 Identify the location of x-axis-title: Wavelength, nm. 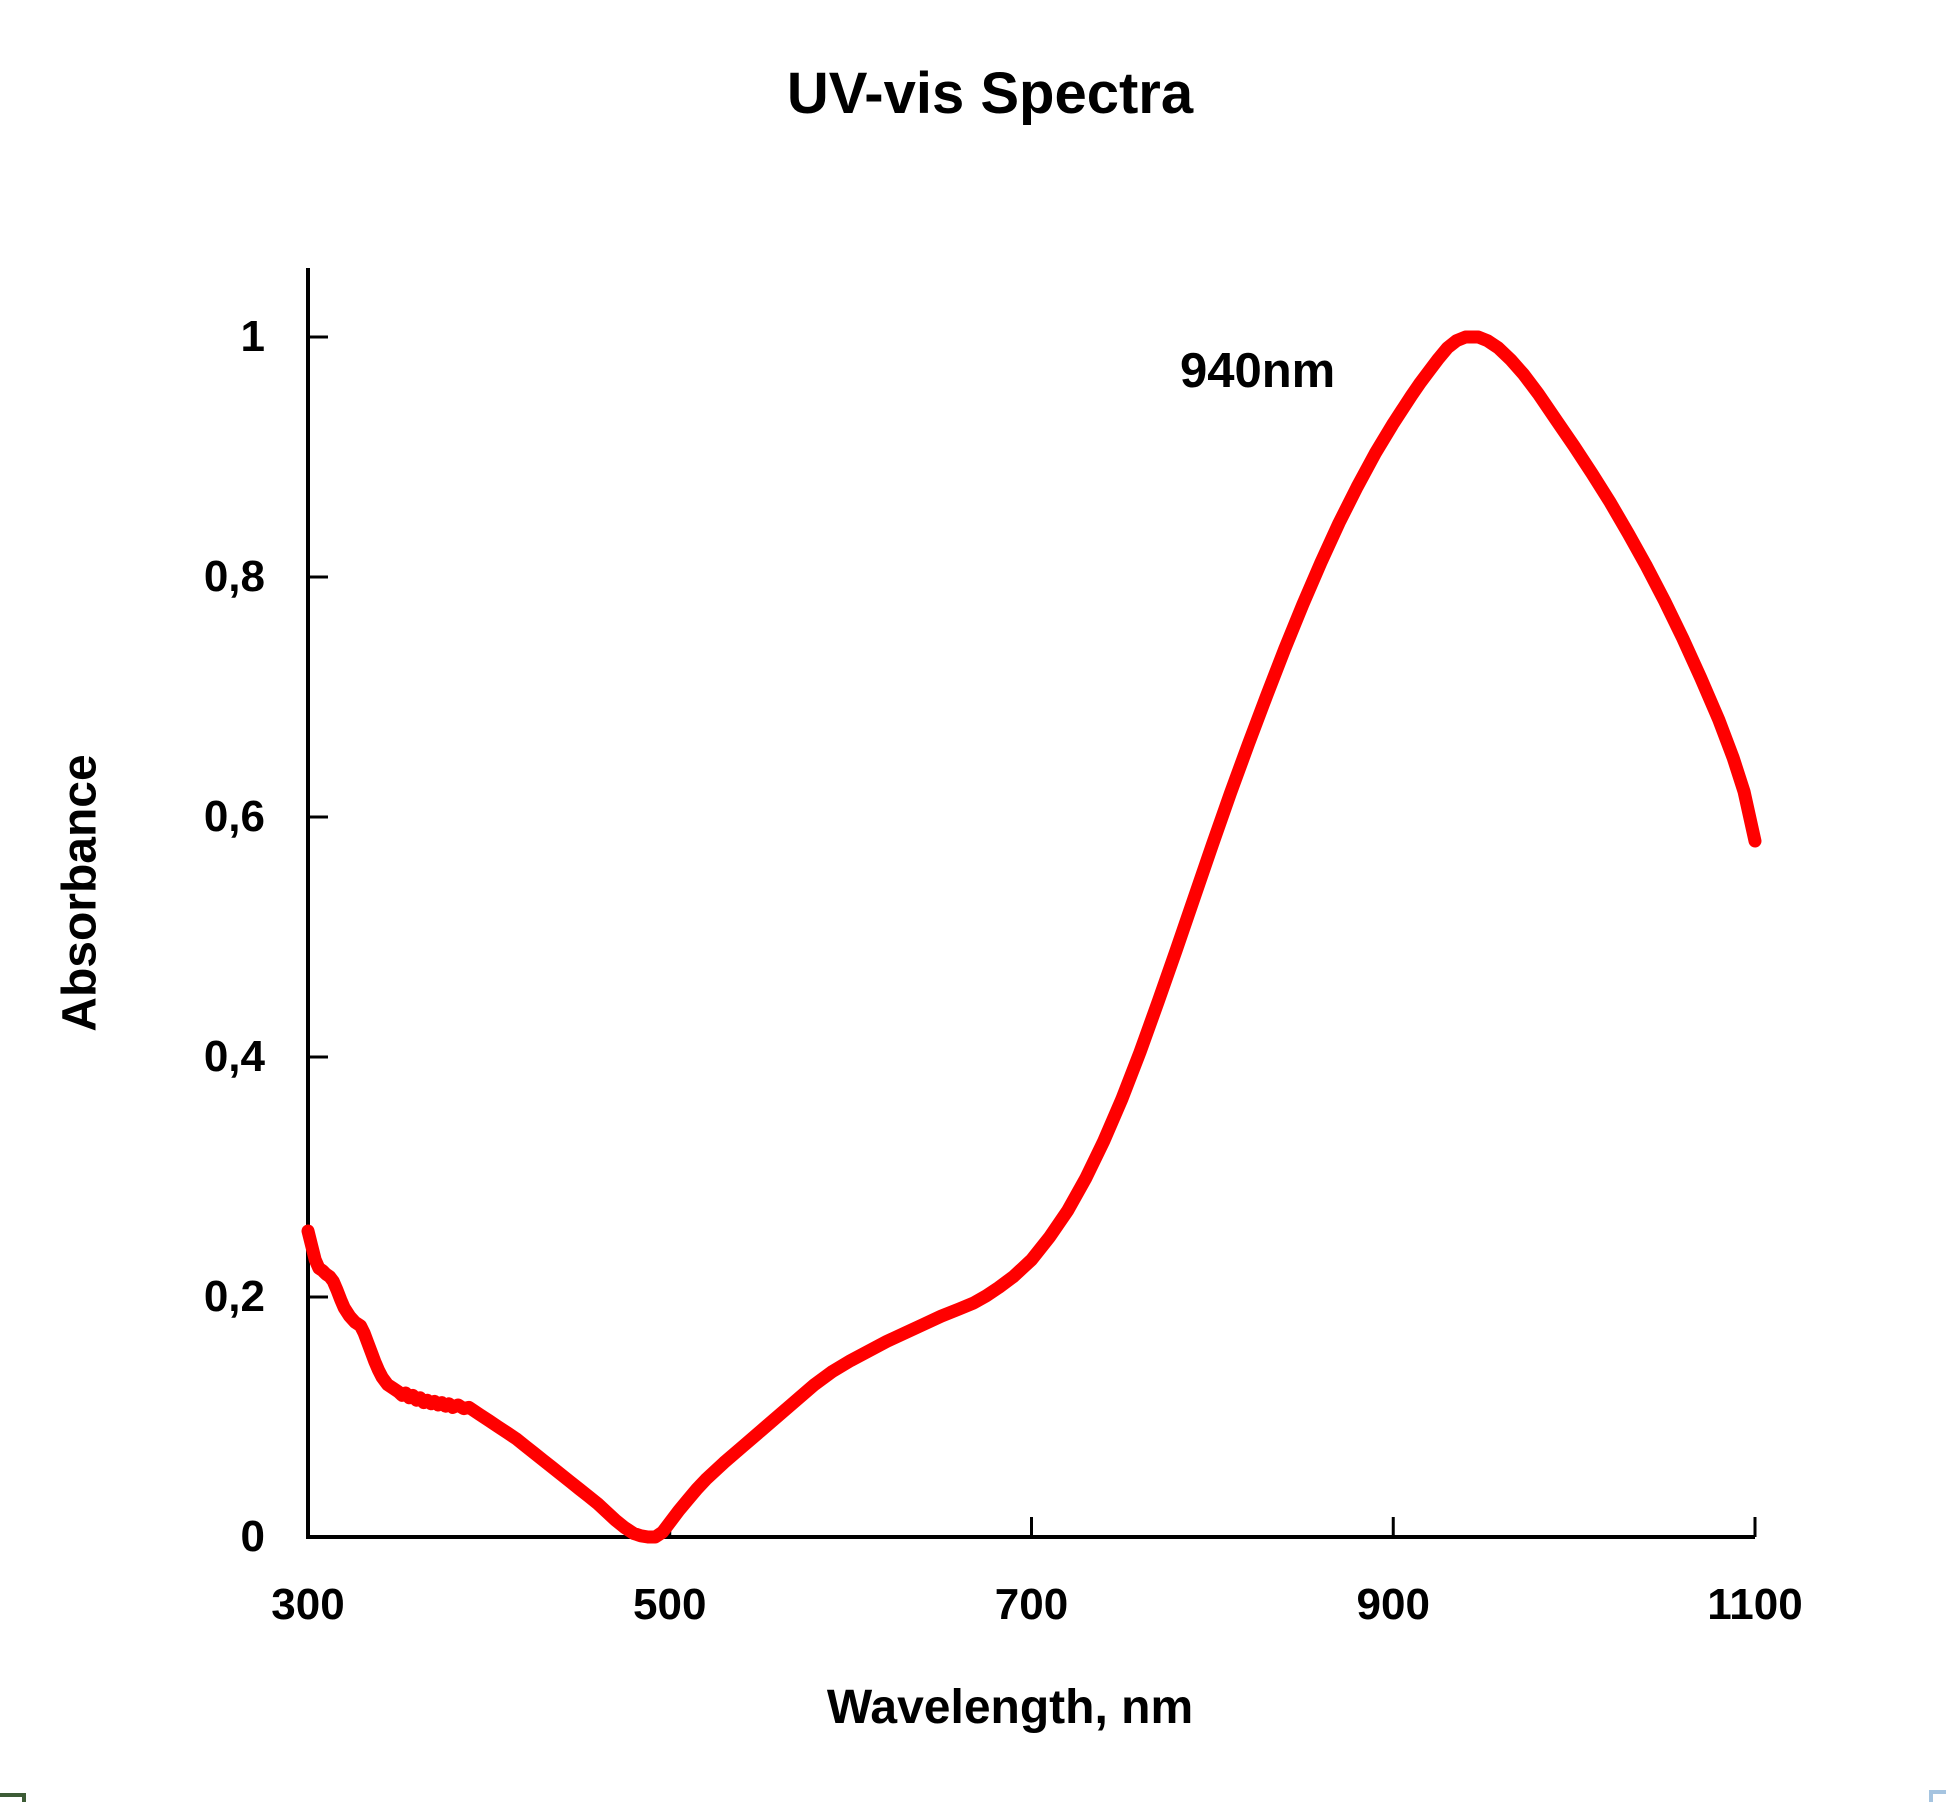
(1010, 1707).